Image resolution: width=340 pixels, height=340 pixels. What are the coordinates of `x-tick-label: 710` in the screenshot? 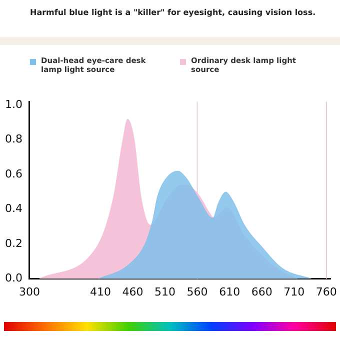 It's located at (294, 291).